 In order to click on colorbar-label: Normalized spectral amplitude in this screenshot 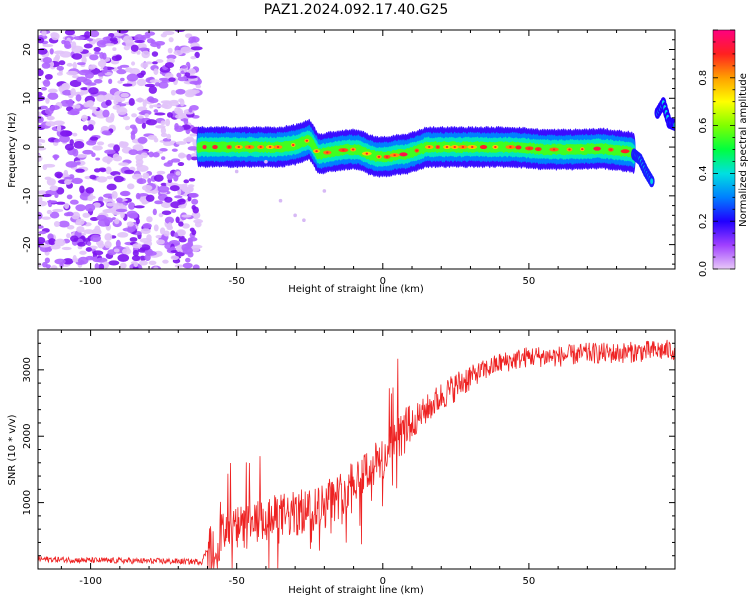, I will do `click(743, 150)`.